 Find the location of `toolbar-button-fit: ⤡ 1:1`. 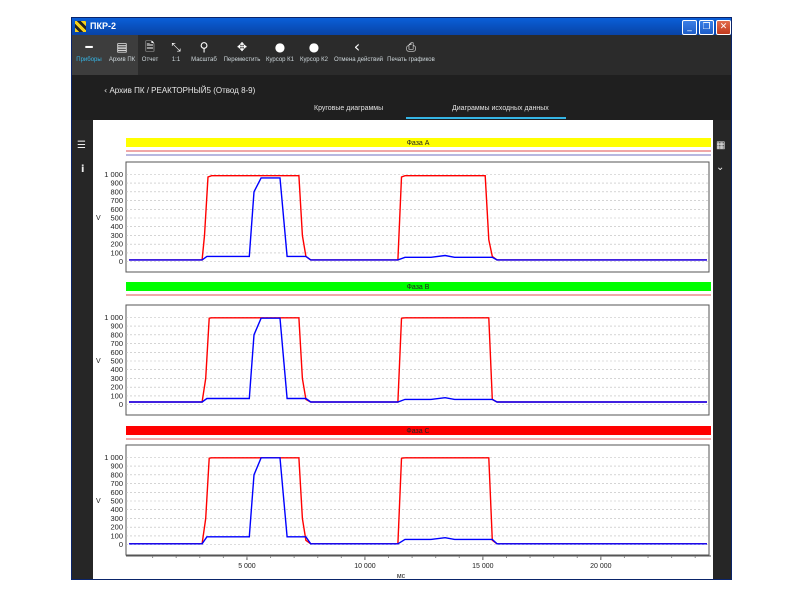

toolbar-button-fit: ⤡ 1:1 is located at coordinates (176, 55).